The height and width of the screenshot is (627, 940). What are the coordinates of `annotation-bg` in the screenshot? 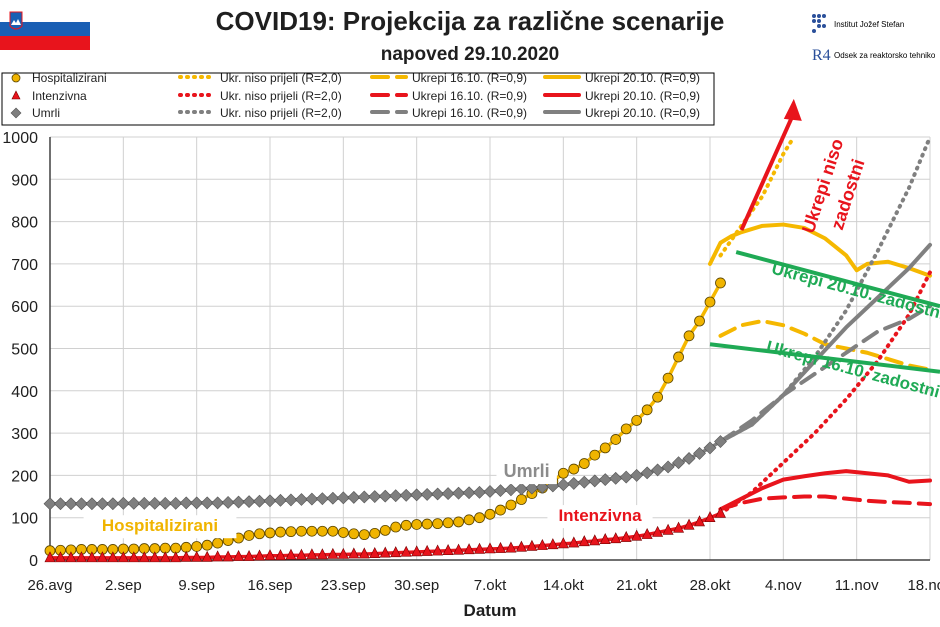 It's located at (526, 472).